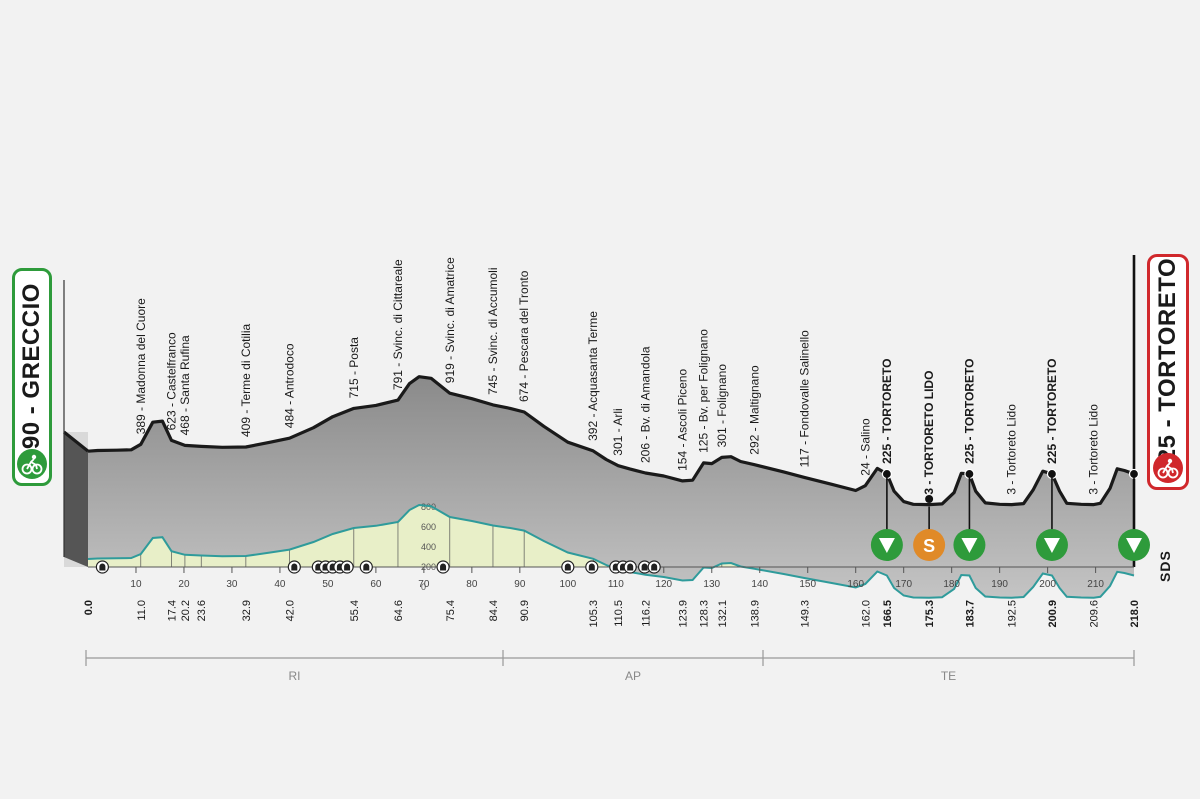 The height and width of the screenshot is (799, 1200). I want to click on km-label: 123.9, so click(684, 614).